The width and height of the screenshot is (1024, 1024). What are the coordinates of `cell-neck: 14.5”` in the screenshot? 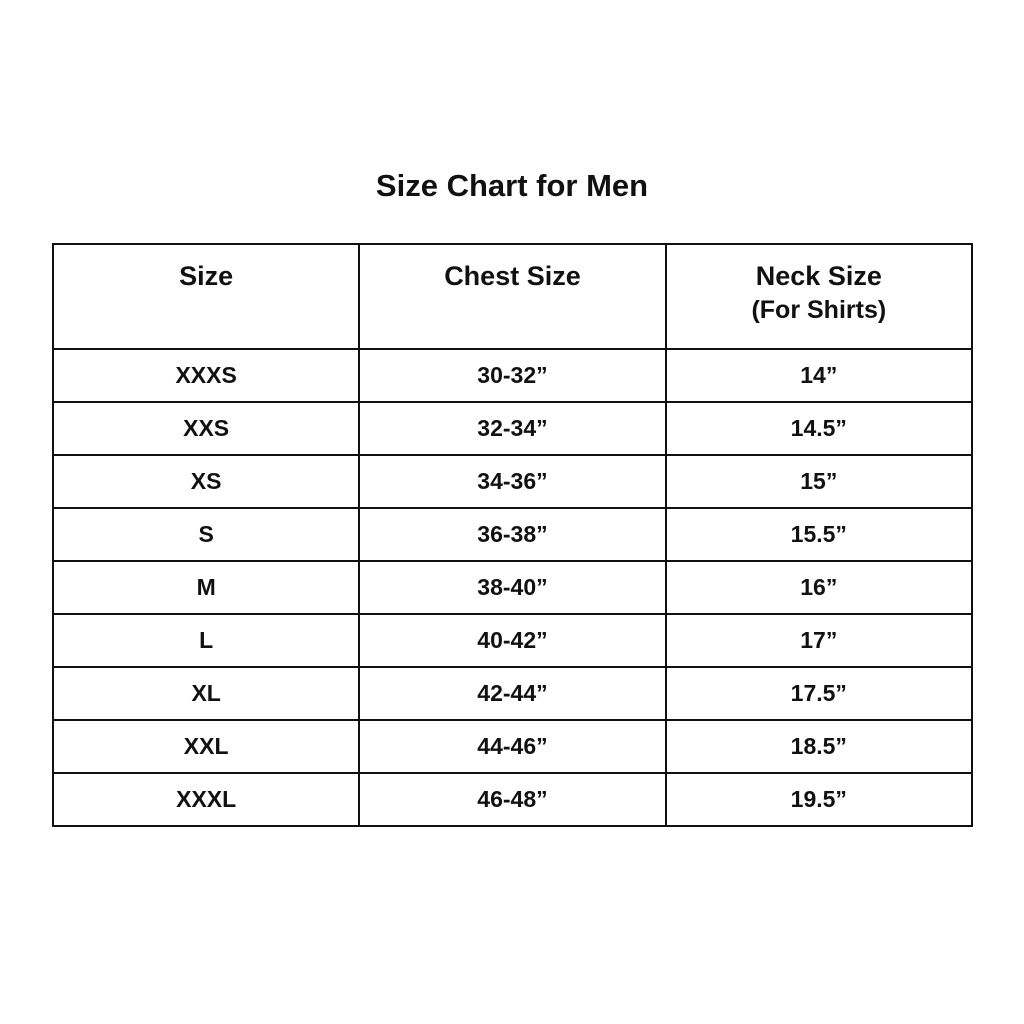 It's located at (819, 428).